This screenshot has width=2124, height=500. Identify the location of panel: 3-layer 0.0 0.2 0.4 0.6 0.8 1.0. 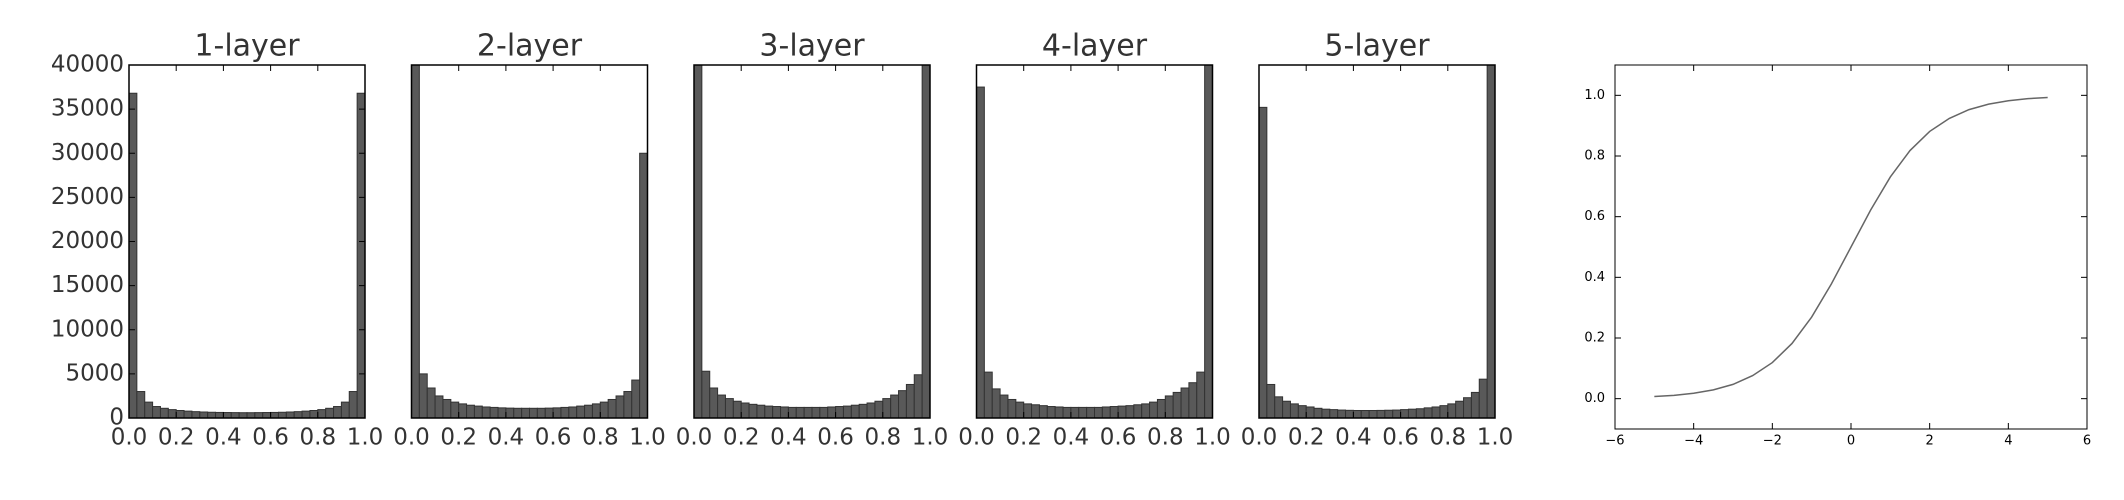
(812, 240).